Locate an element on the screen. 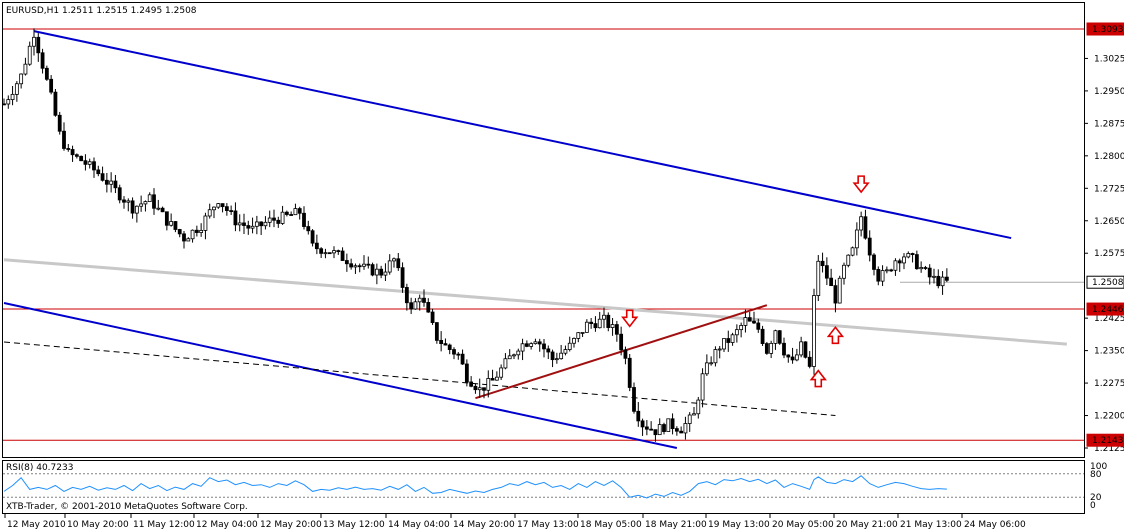  arrow-up-icon is located at coordinates (835, 335).